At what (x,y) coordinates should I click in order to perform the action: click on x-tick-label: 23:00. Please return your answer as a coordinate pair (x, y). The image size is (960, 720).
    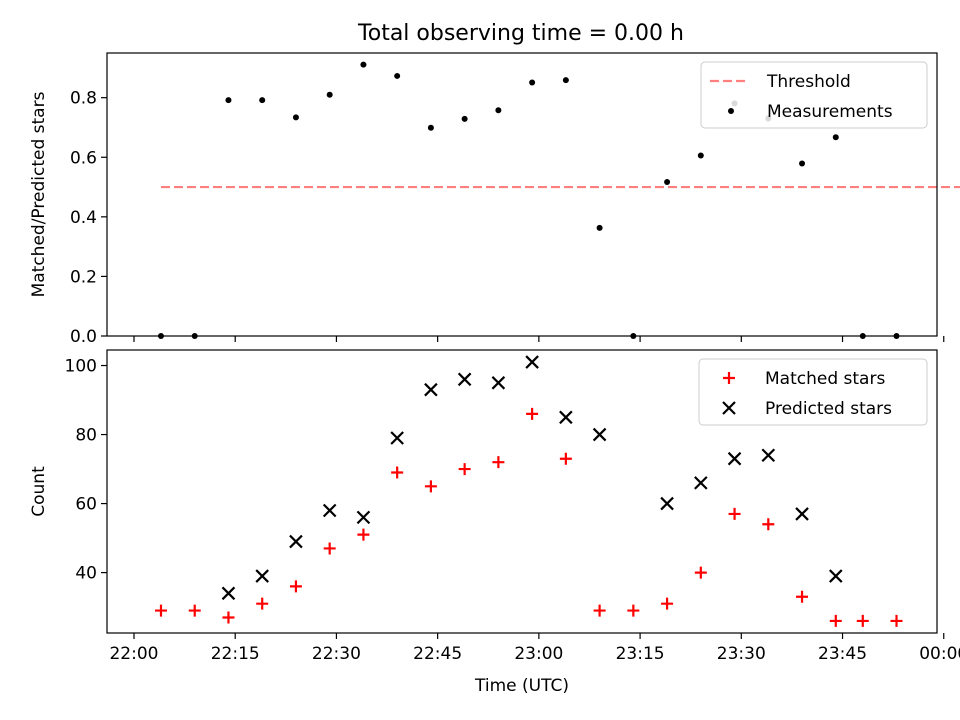
    Looking at the image, I should click on (538, 654).